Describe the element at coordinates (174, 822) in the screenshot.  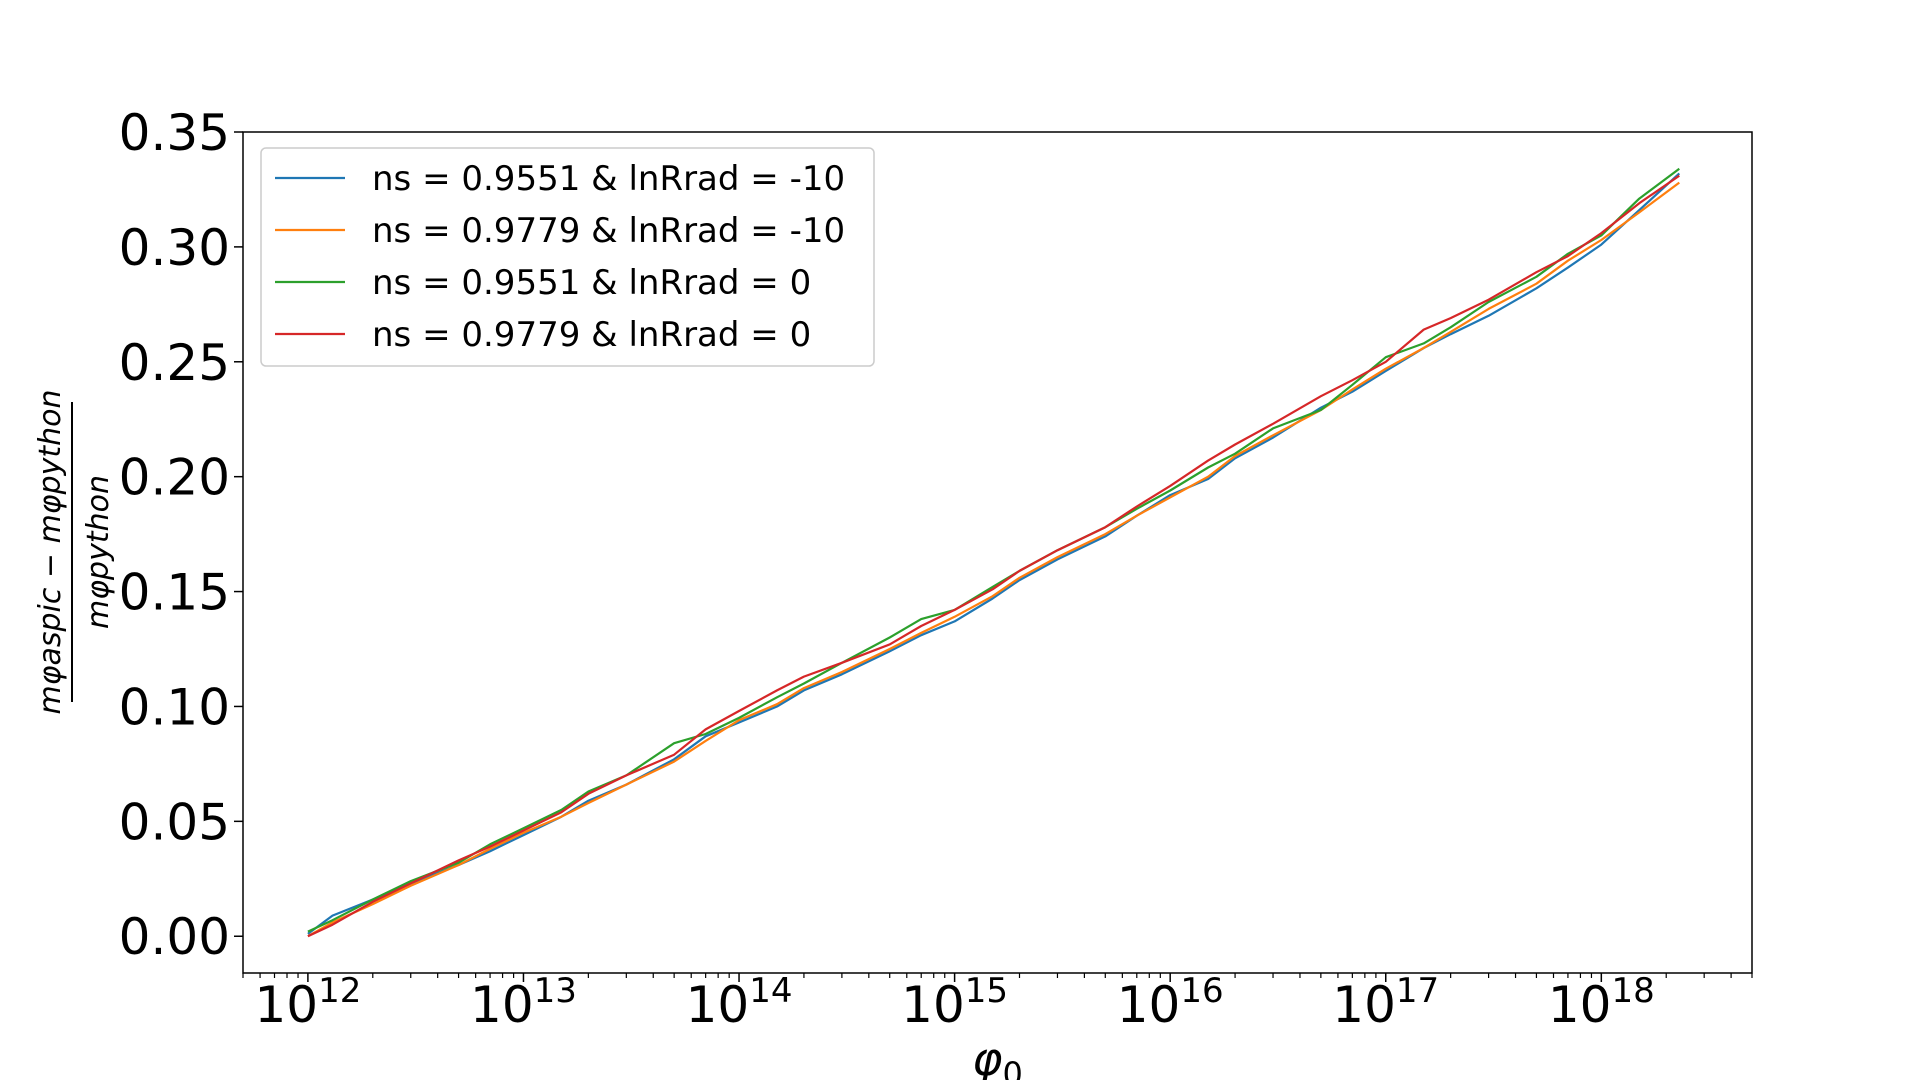
I see `y-tick-label: 0.05` at that location.